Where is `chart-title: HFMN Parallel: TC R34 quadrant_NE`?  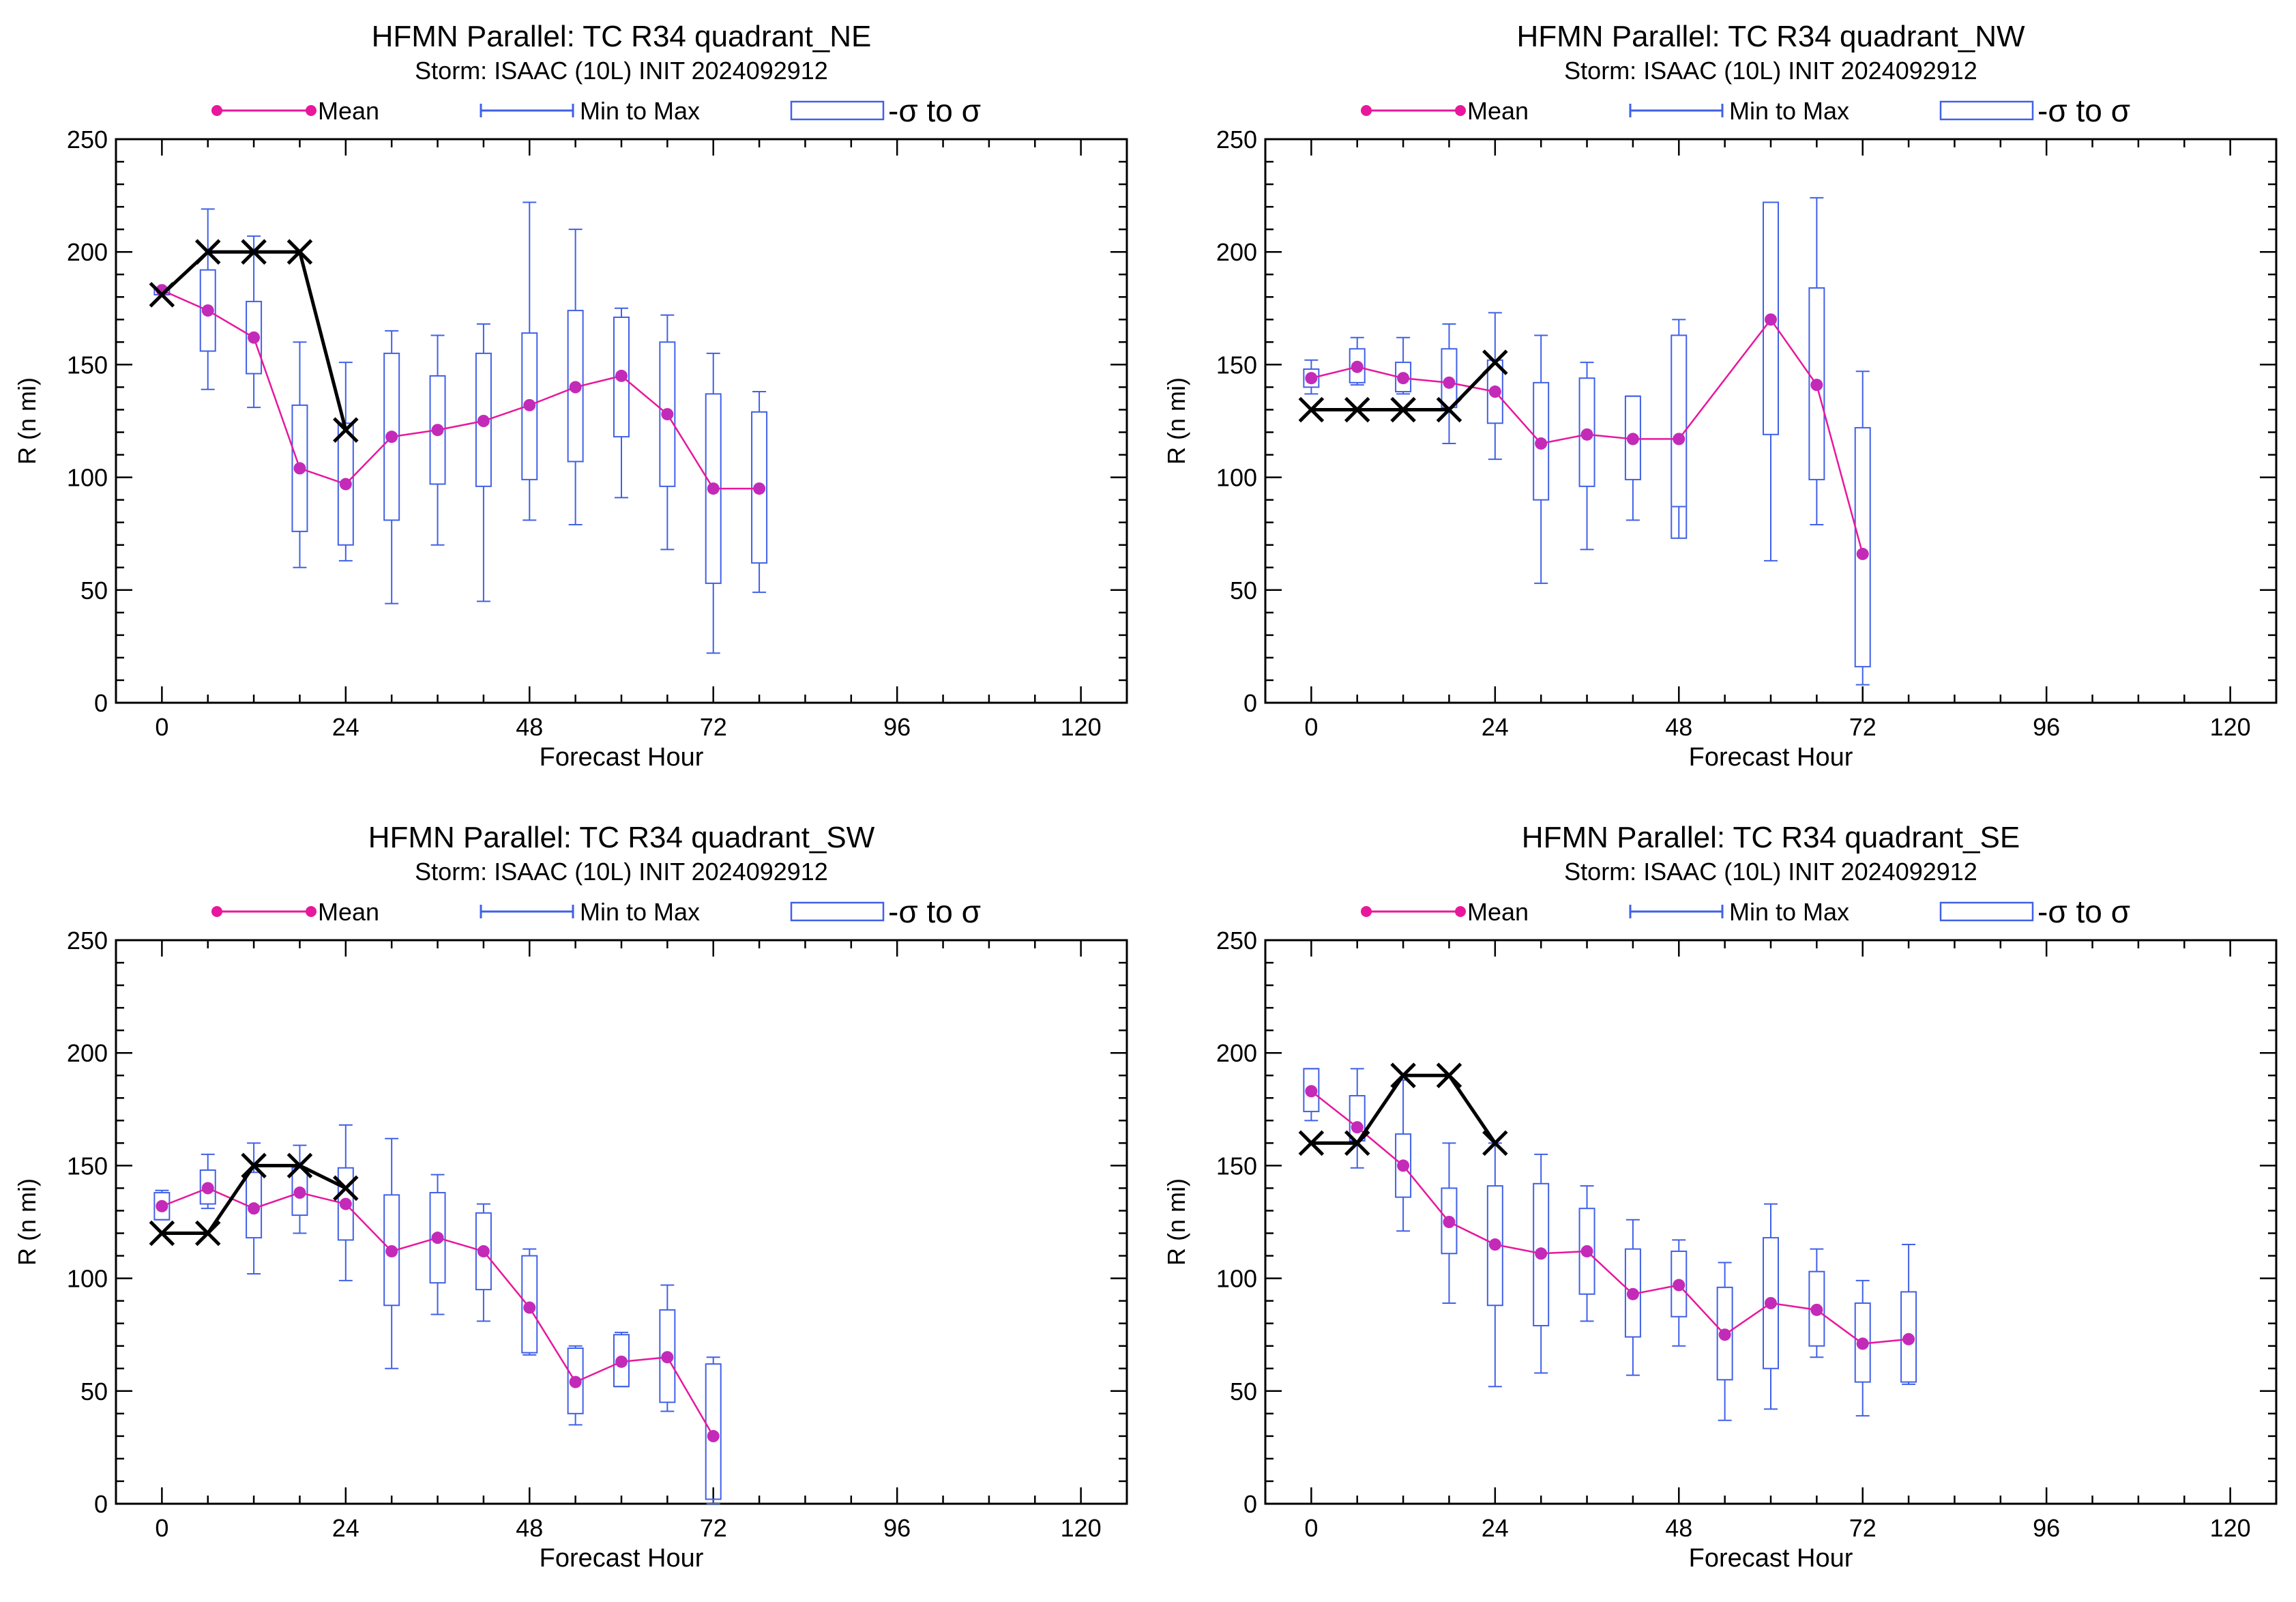 chart-title: HFMN Parallel: TC R34 quadrant_NE is located at coordinates (622, 36).